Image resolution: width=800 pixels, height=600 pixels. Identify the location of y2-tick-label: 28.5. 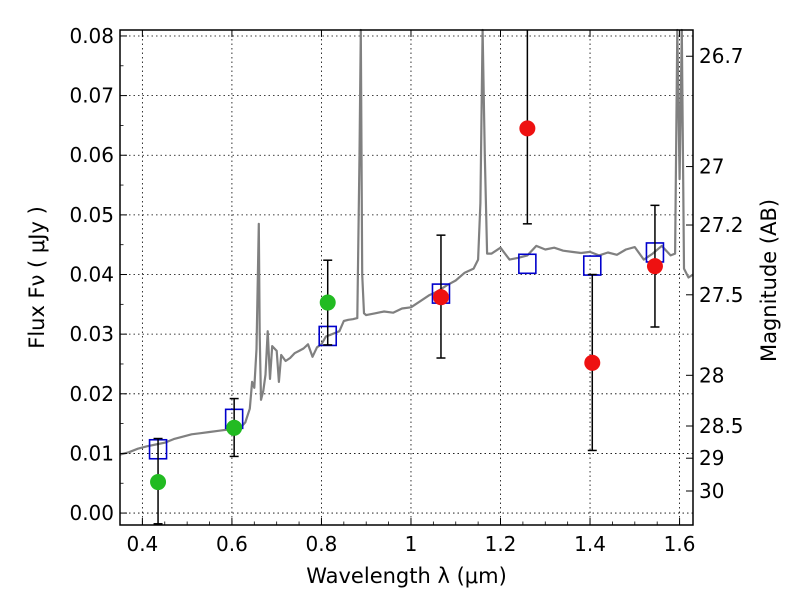
(721, 426).